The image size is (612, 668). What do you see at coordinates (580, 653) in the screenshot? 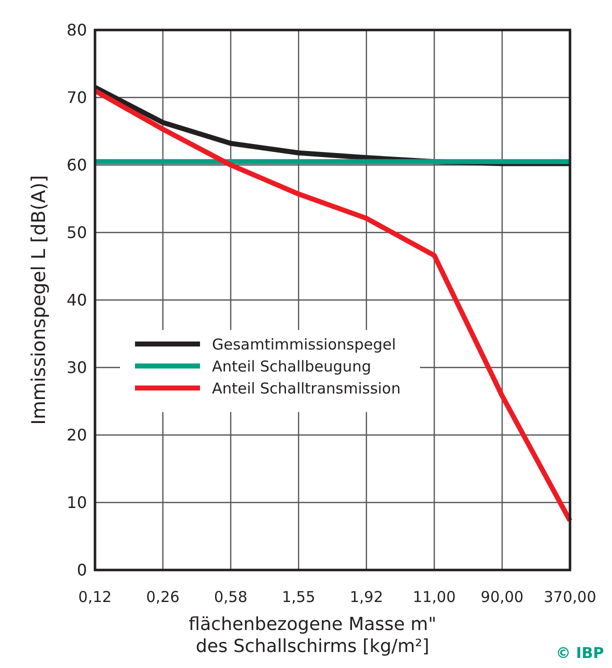
I see `text: © IBP` at bounding box center [580, 653].